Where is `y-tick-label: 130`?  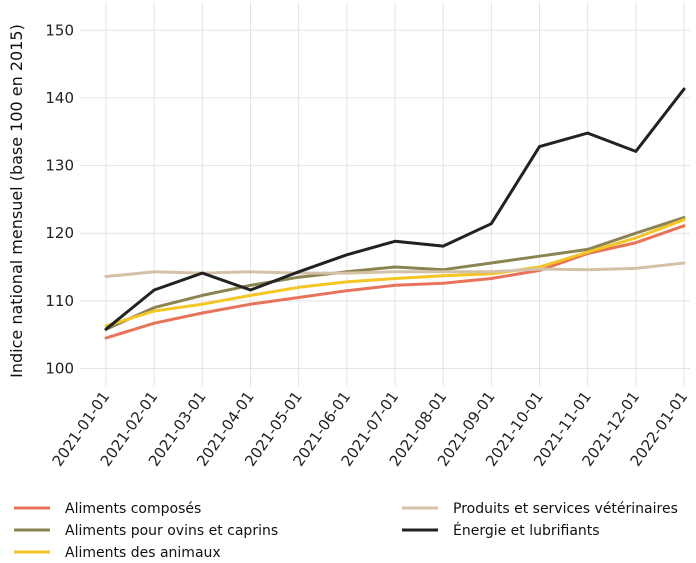
y-tick-label: 130 is located at coordinates (59, 166).